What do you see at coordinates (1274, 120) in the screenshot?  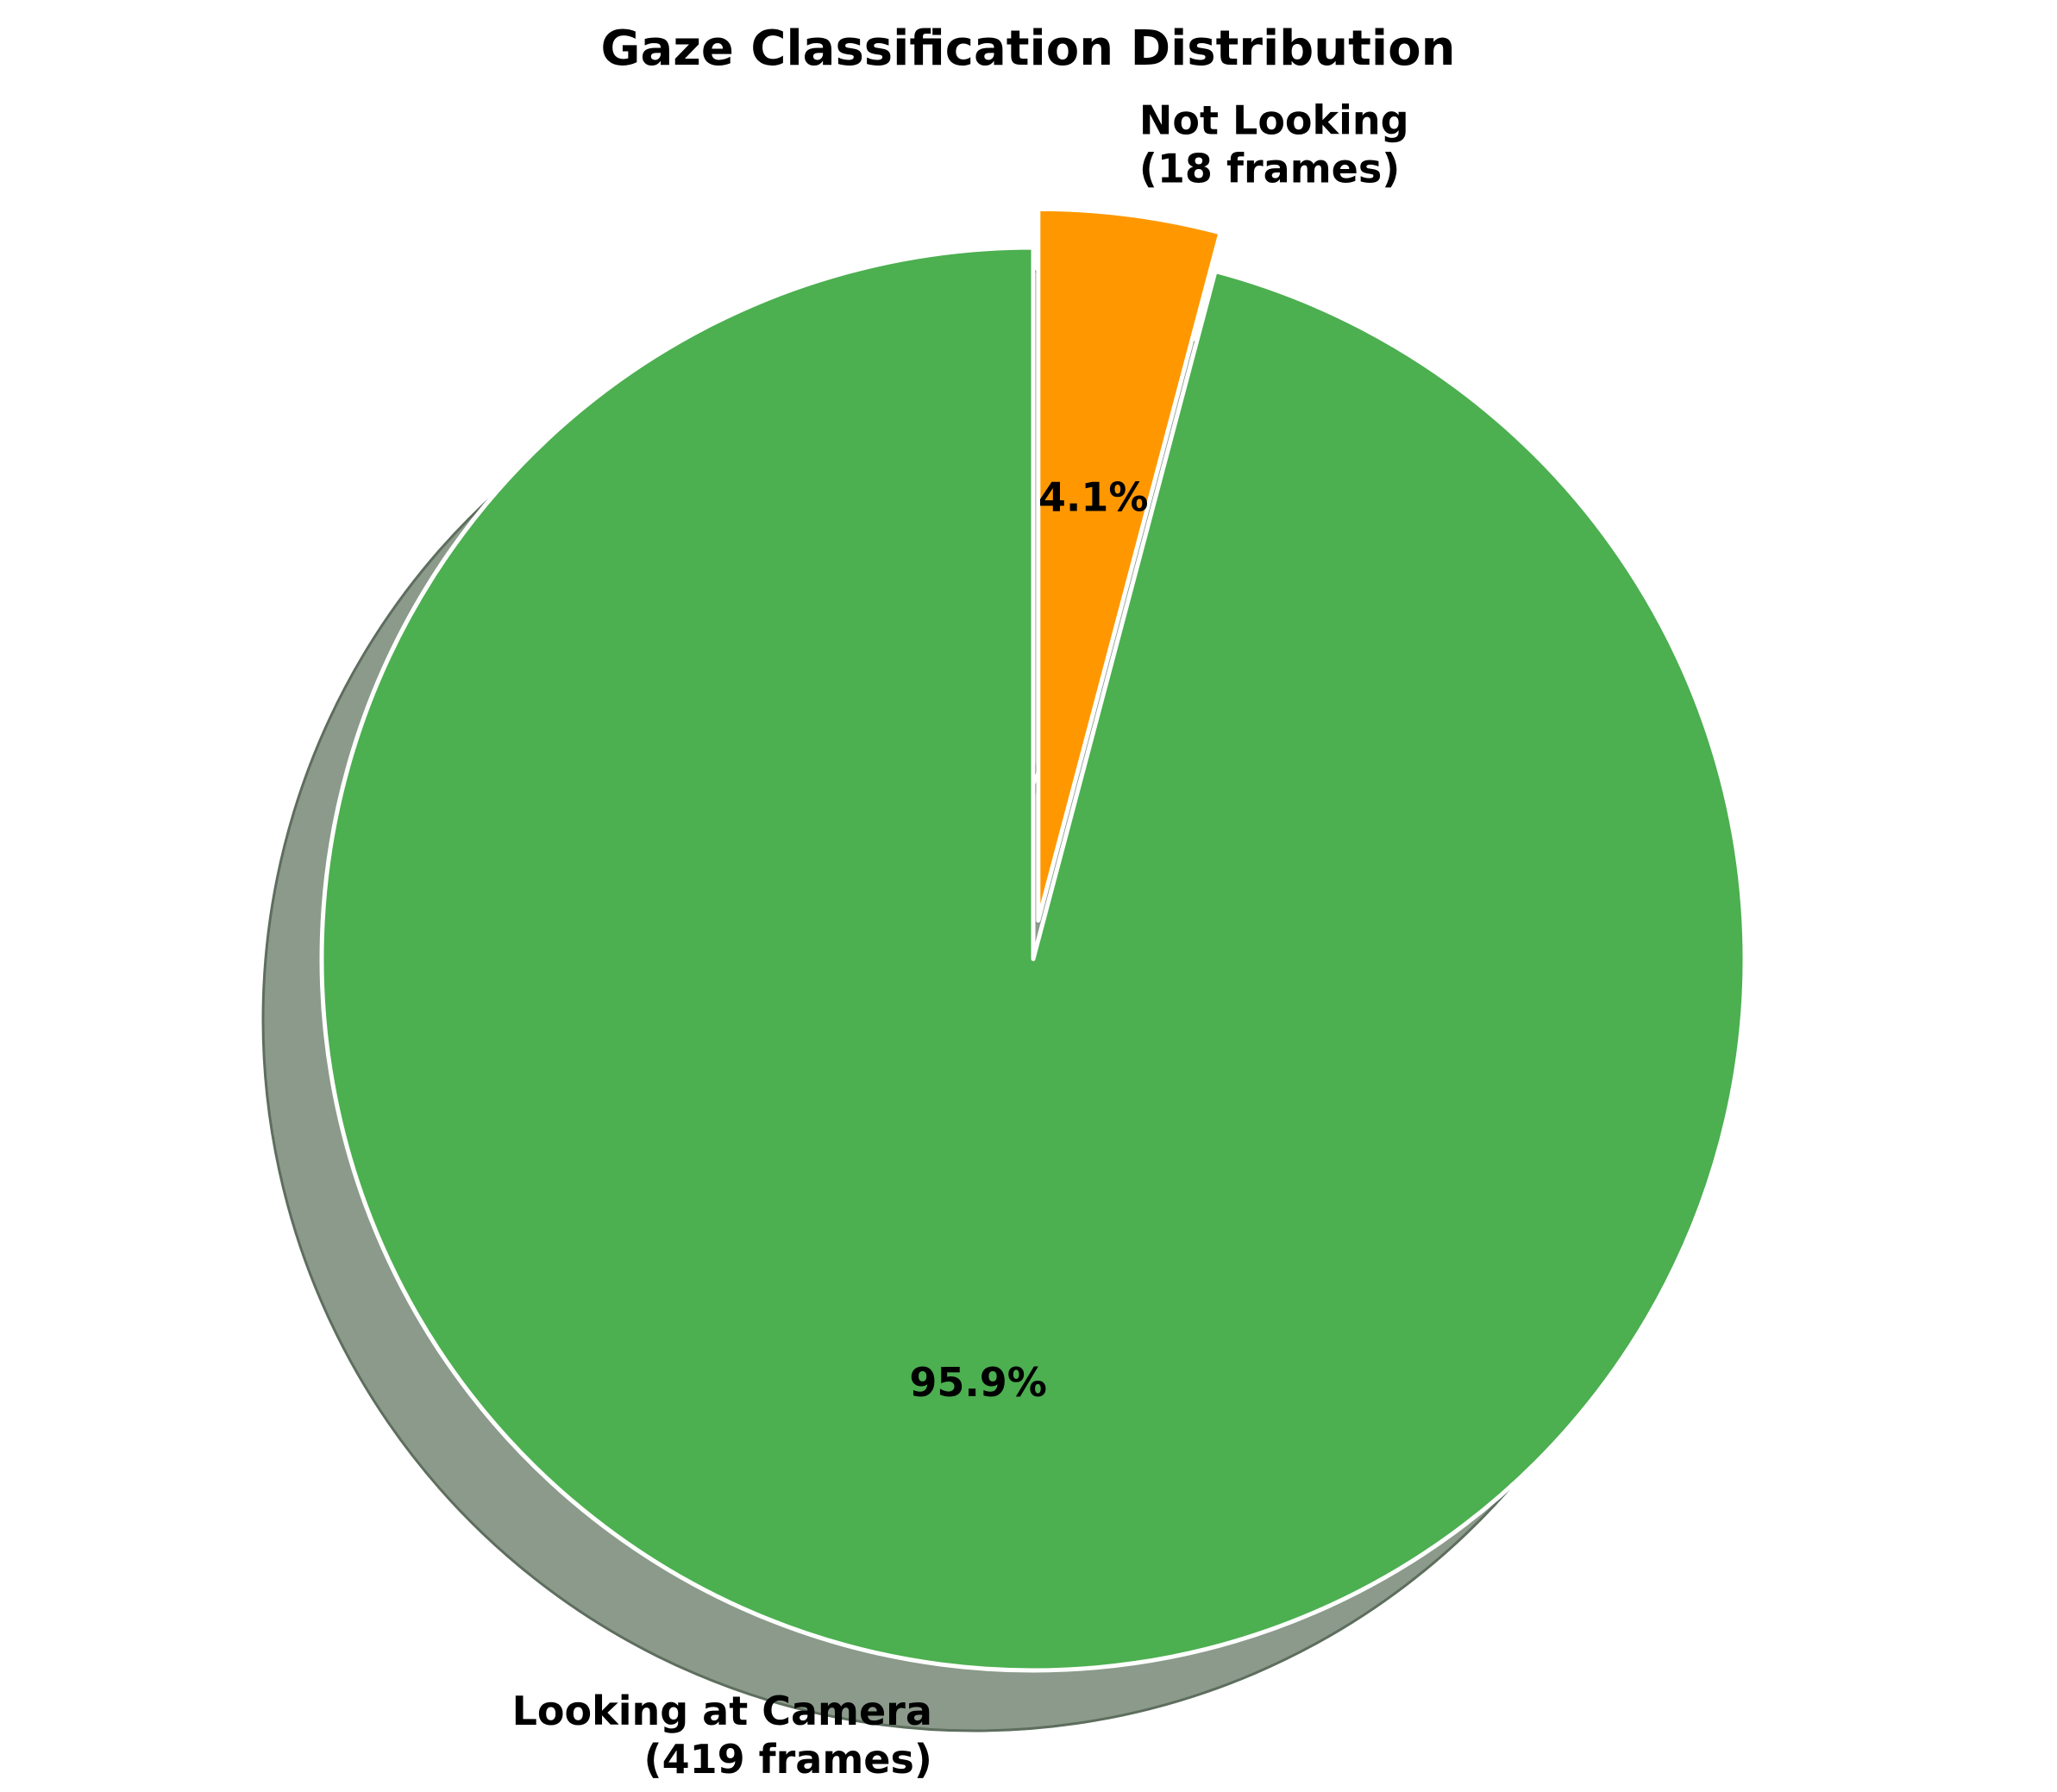 I see `category-label-line: Not Looking` at bounding box center [1274, 120].